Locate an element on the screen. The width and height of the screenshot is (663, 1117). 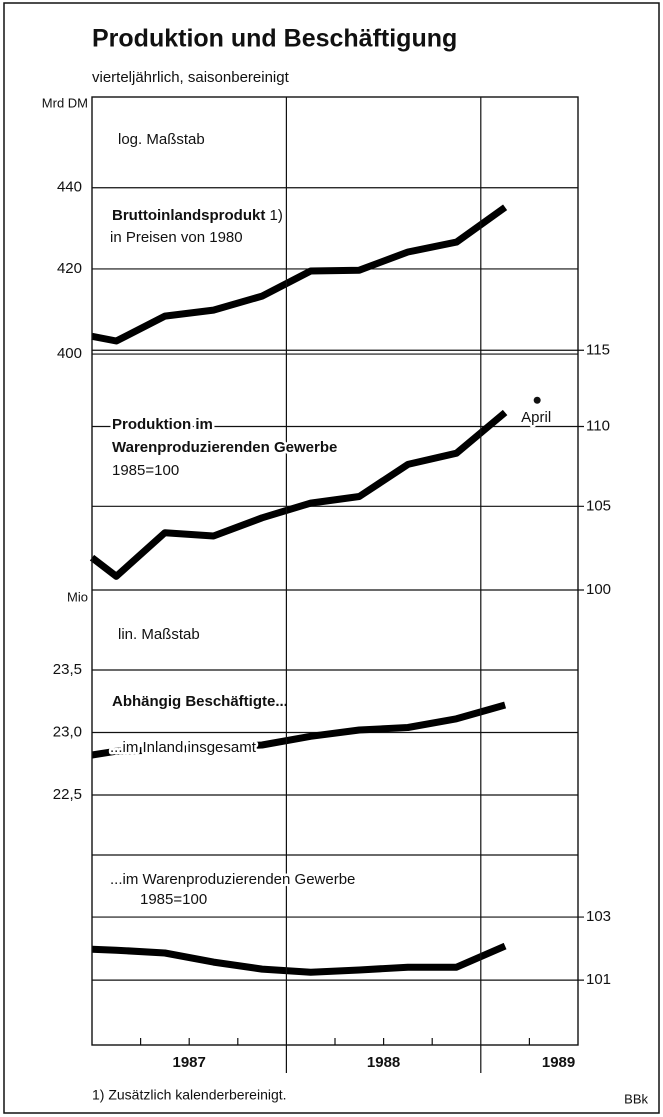
series-name: ...im Warenproduzierenden Gewerbe is located at coordinates (232, 879).